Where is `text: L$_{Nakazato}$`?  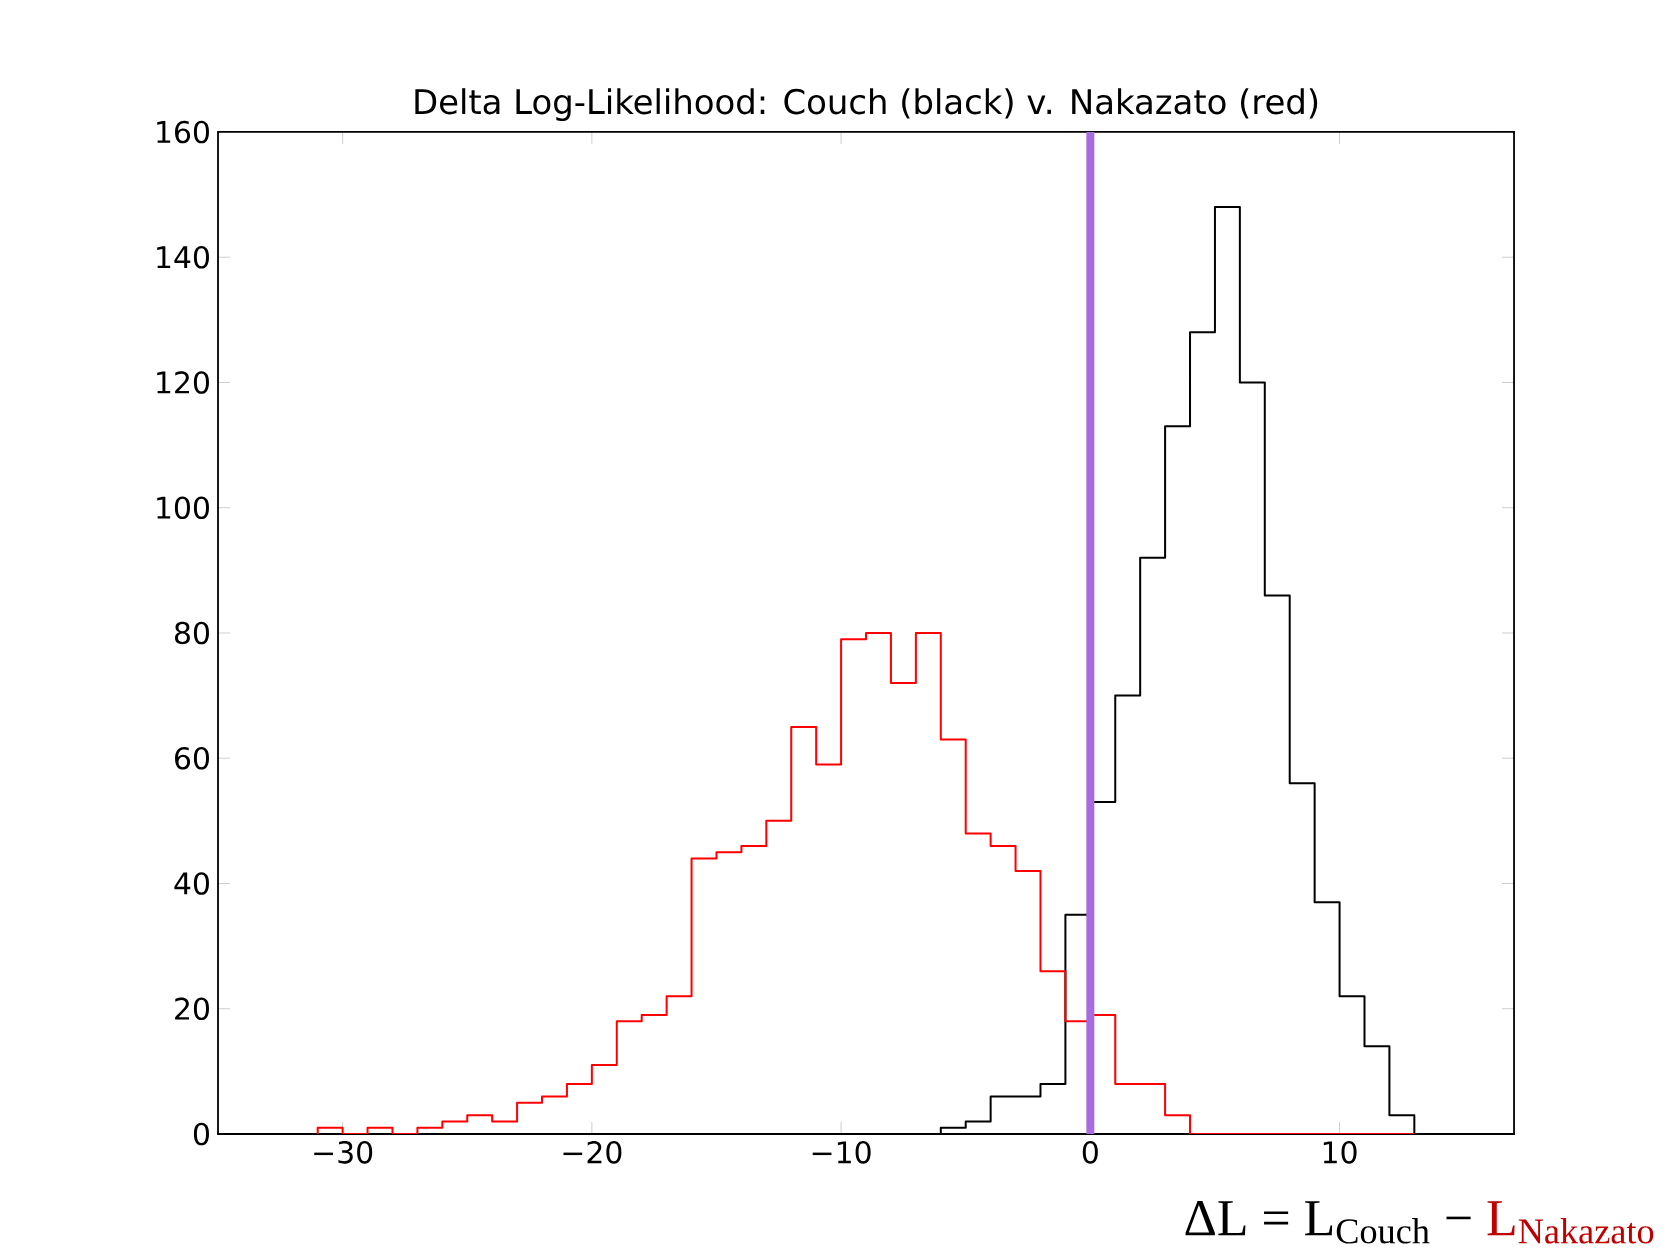
text: L$_{Nakazato}$ is located at coordinates (1570, 1222).